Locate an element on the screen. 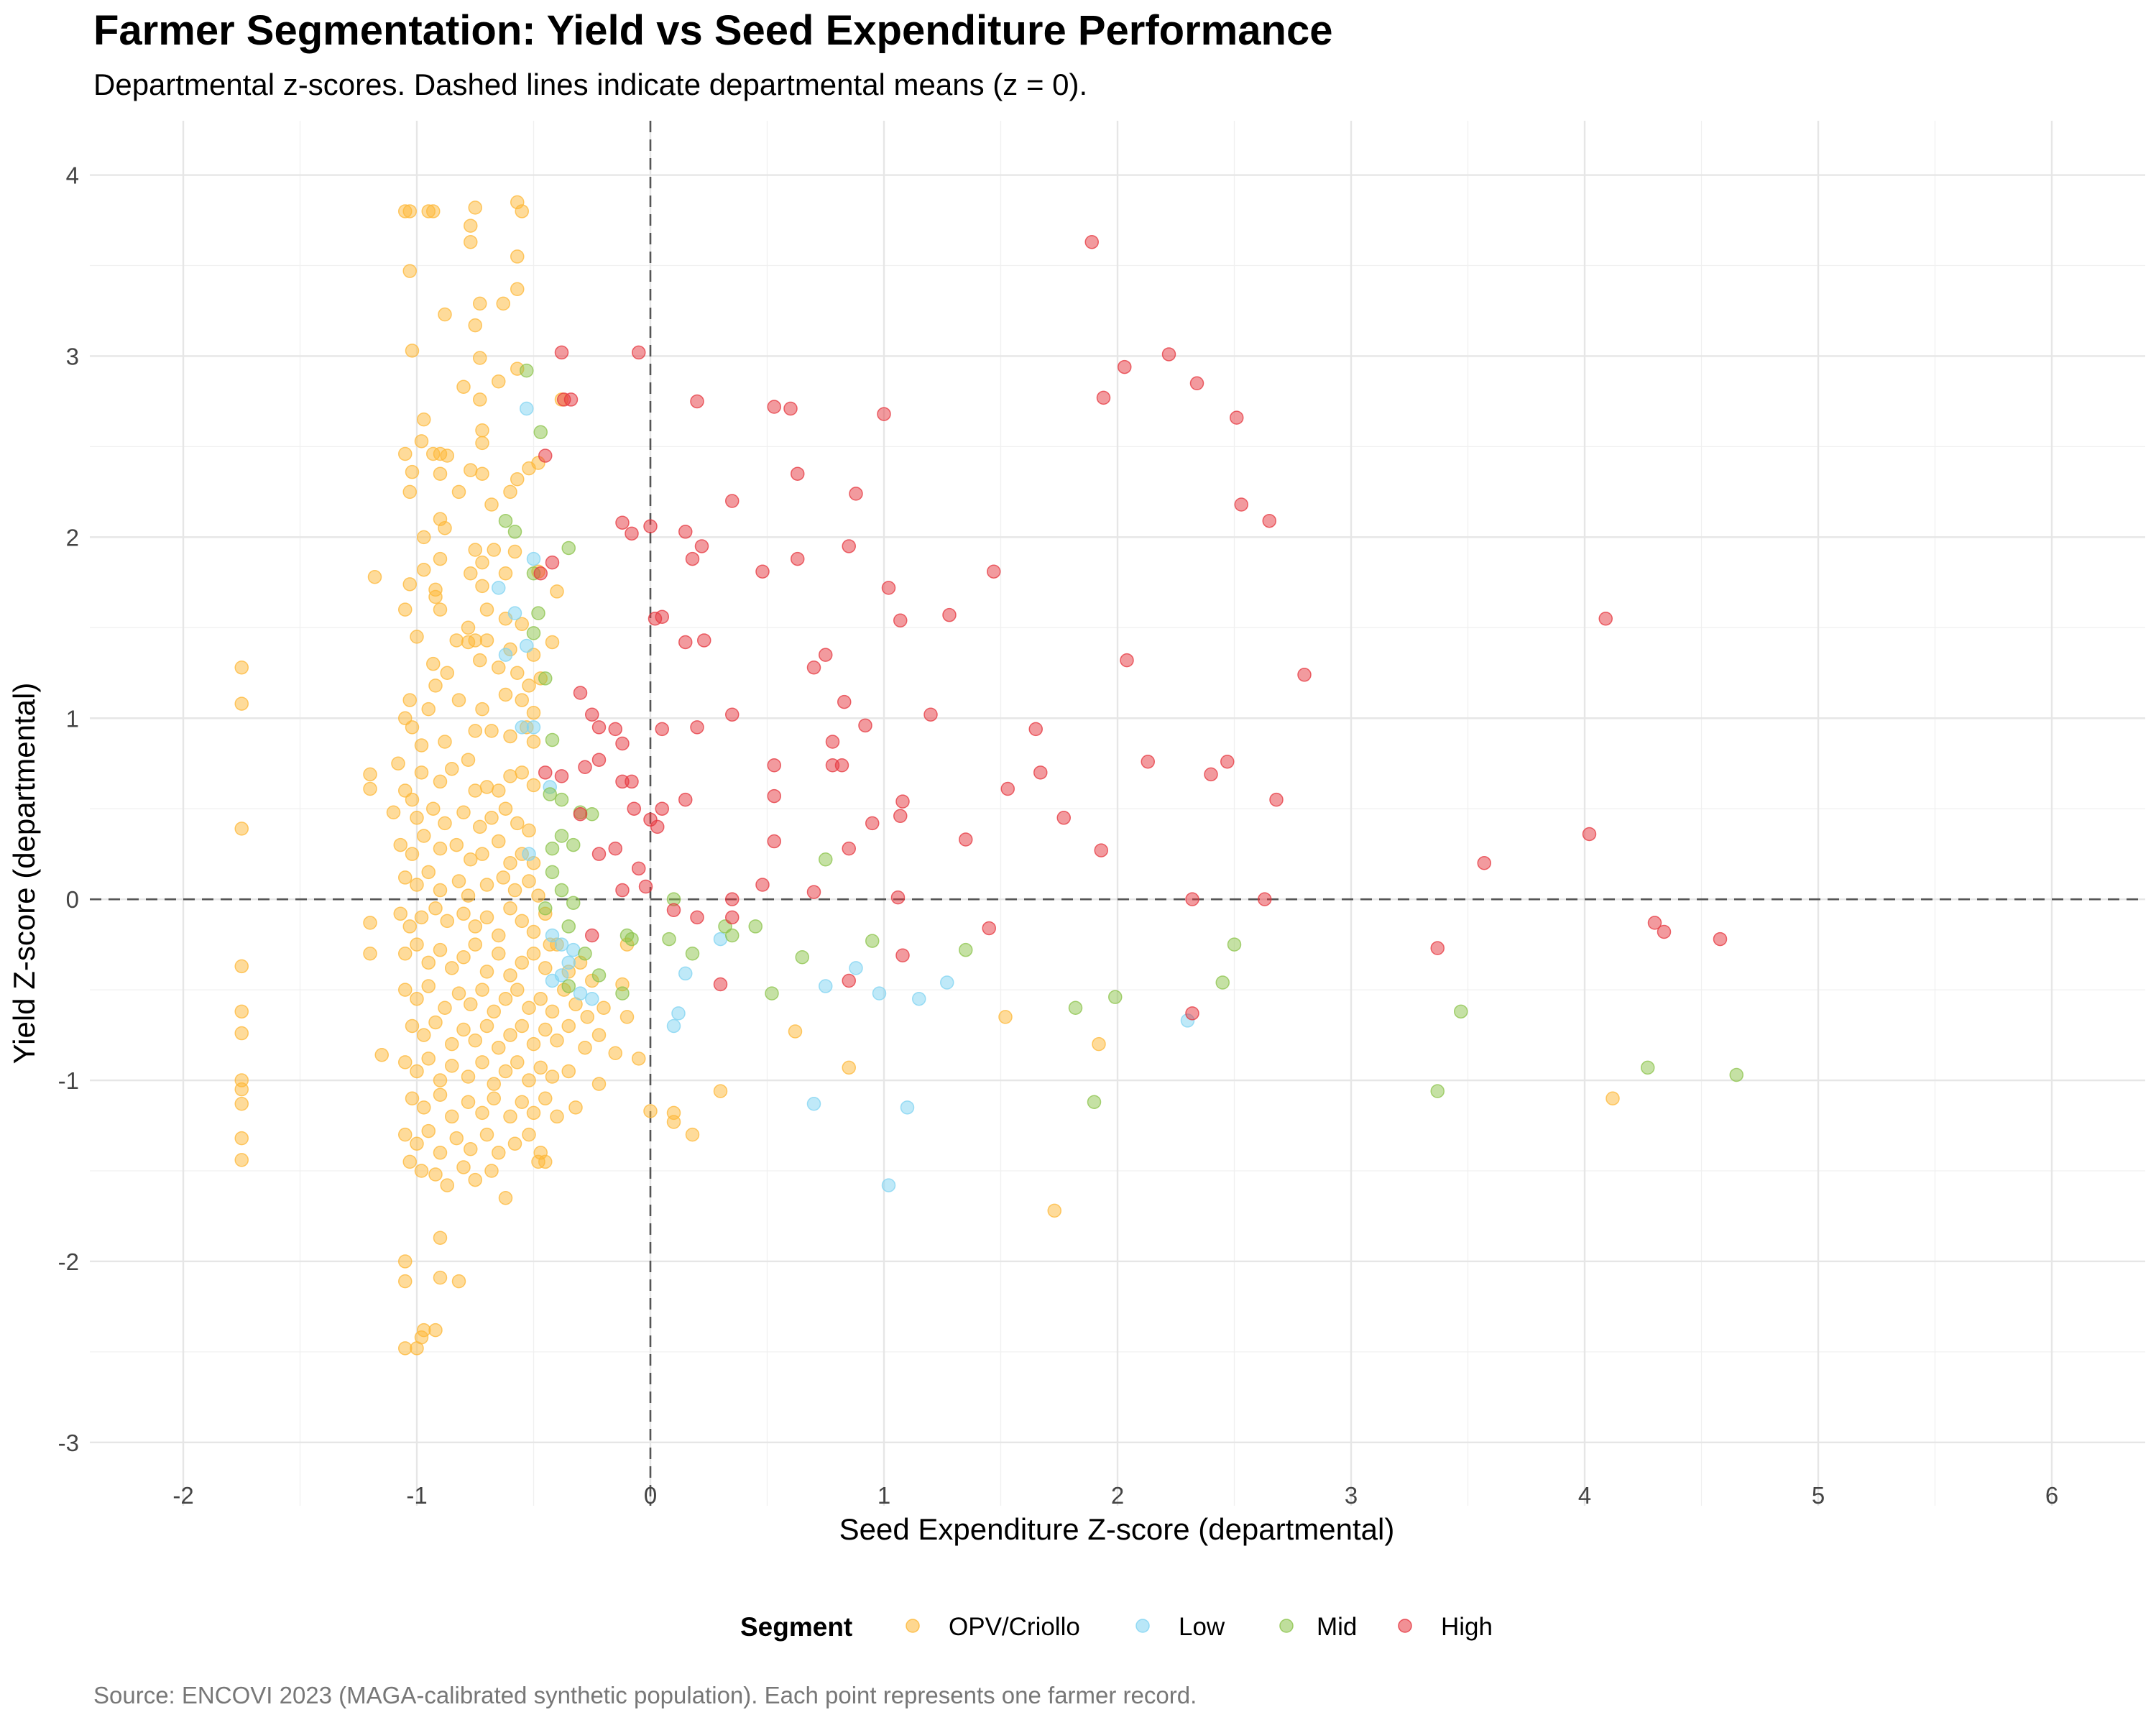 The height and width of the screenshot is (1725, 2156). y-tick-label: -2 is located at coordinates (68, 1261).